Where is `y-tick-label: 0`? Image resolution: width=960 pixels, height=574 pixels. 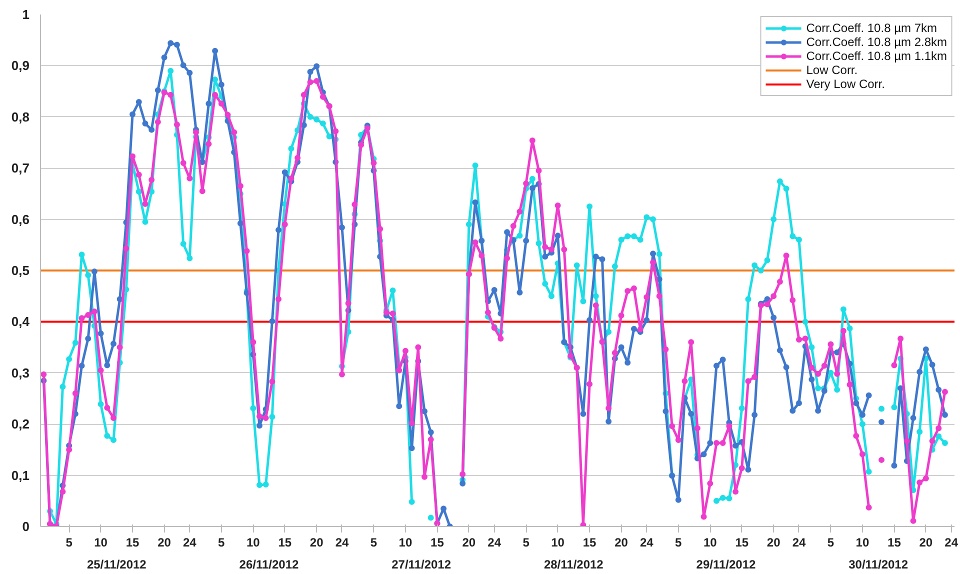
y-tick-label: 0 is located at coordinates (26, 526).